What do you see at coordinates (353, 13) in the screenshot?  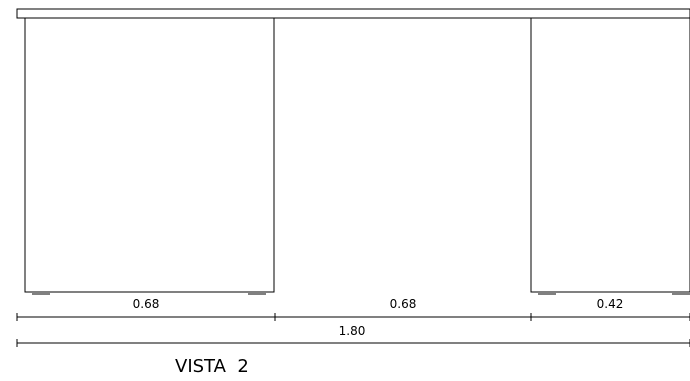 I see `countertop` at bounding box center [353, 13].